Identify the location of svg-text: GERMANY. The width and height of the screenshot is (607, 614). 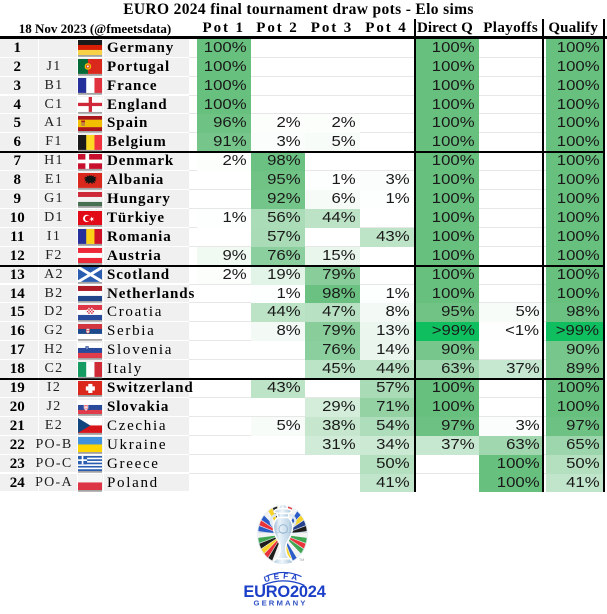
(281, 602).